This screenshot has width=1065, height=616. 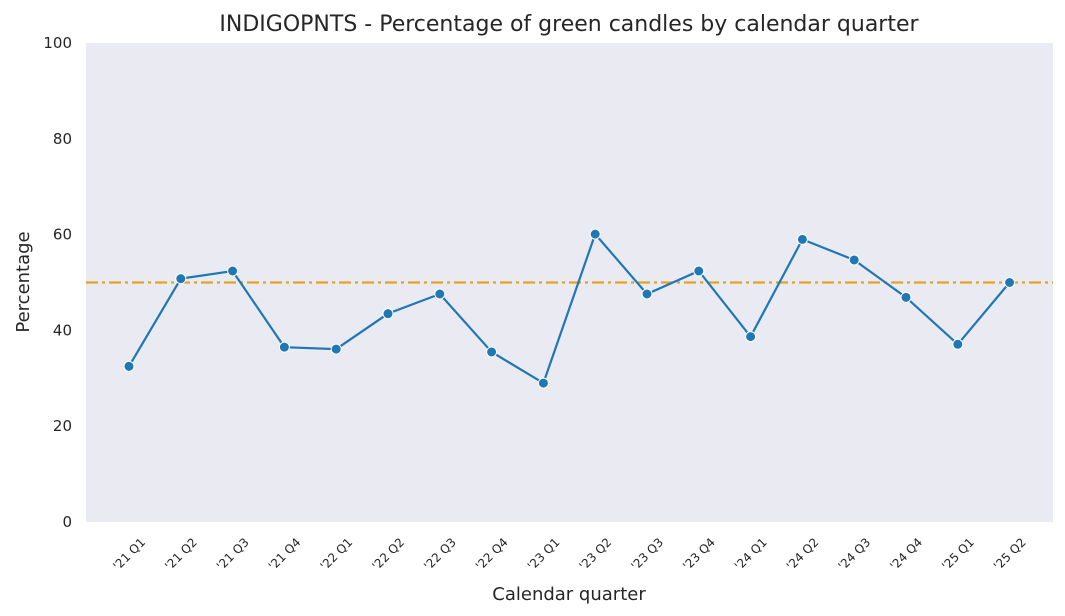 What do you see at coordinates (855, 554) in the screenshot?
I see `x-tick-label: '24 Q3` at bounding box center [855, 554].